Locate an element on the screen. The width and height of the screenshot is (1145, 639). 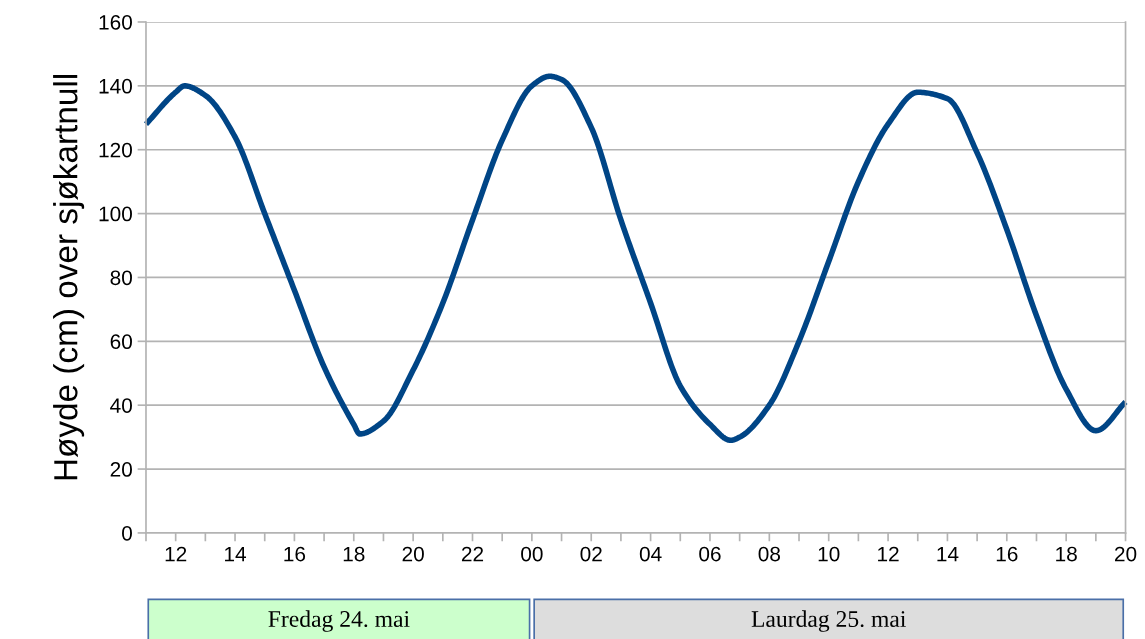
x-tick-label: 22 is located at coordinates (472, 554).